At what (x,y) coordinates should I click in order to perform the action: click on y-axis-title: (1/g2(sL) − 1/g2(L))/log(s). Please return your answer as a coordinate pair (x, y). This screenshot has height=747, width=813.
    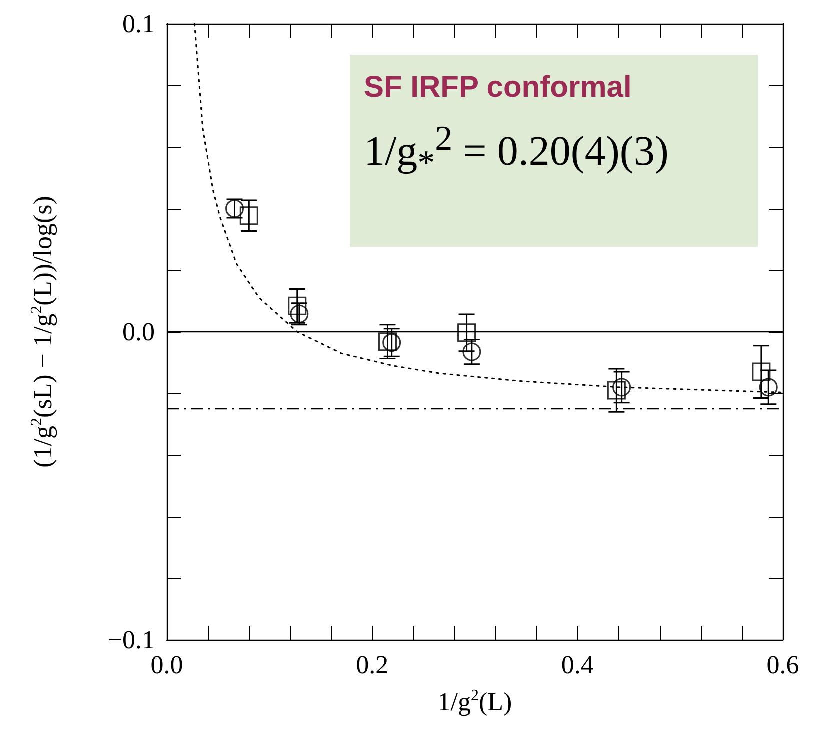
    Looking at the image, I should click on (43, 332).